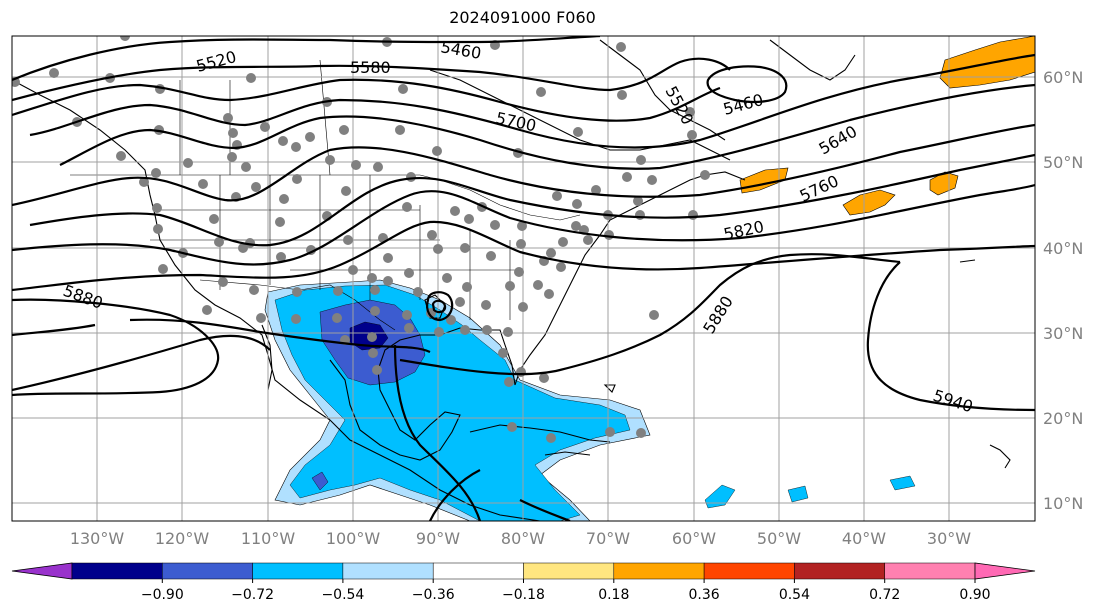 The image size is (1105, 615). What do you see at coordinates (1063, 77) in the screenshot?
I see `lat-label: 60°N` at bounding box center [1063, 77].